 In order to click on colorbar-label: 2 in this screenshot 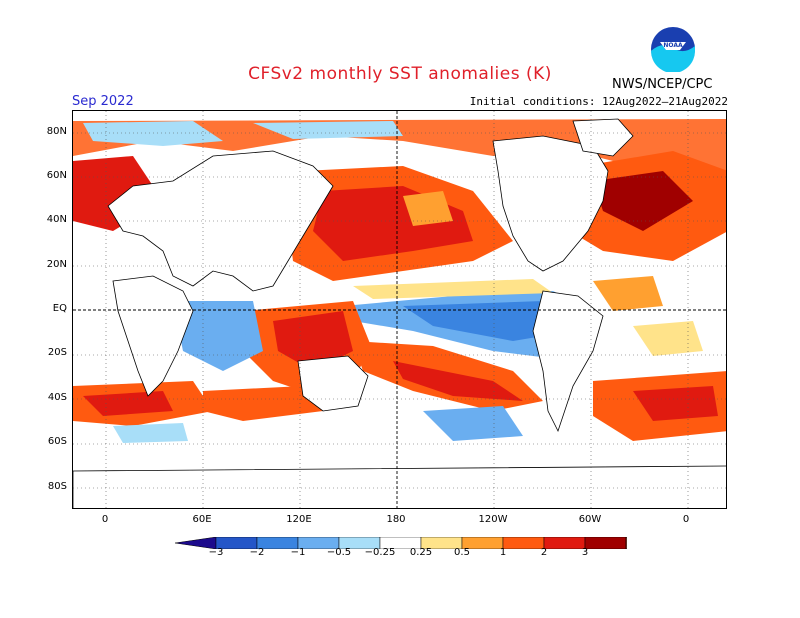, I will do `click(544, 552)`.